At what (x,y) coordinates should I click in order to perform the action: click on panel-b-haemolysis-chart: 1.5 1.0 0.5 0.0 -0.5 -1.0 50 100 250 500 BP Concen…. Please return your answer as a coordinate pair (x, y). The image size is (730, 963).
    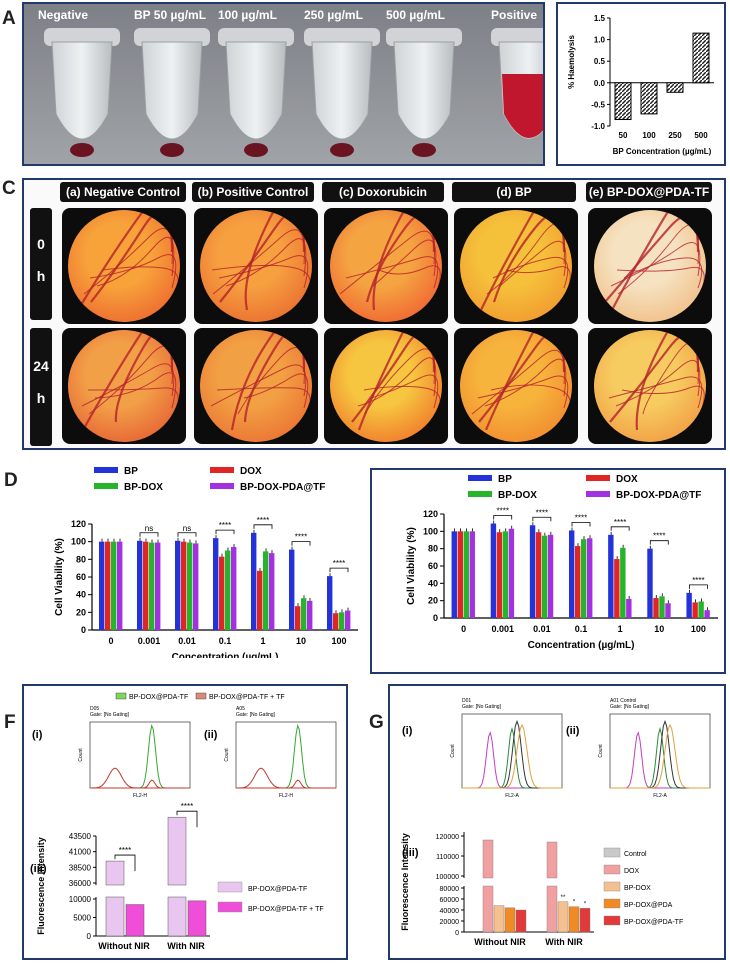
    Looking at the image, I should click on (641, 84).